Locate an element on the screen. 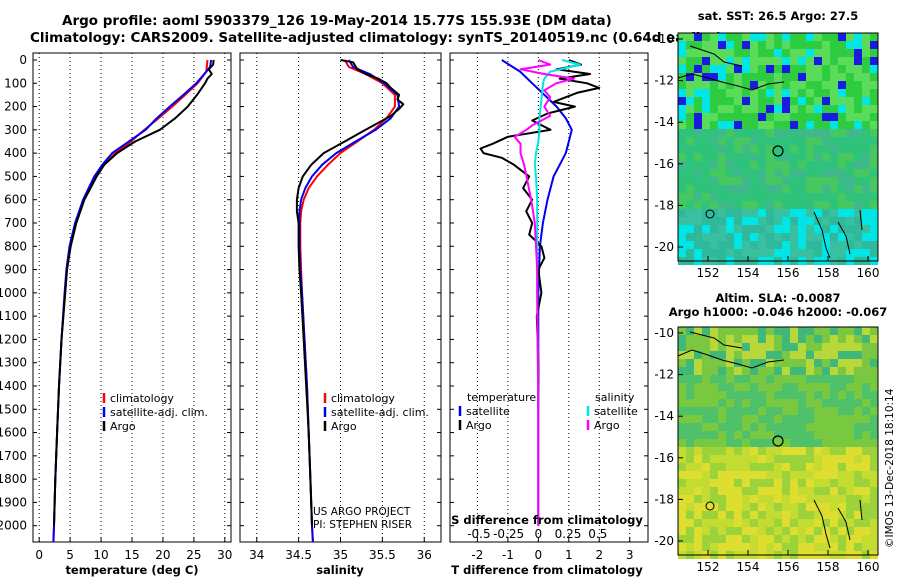  lon-tick-label: 158 is located at coordinates (828, 567).